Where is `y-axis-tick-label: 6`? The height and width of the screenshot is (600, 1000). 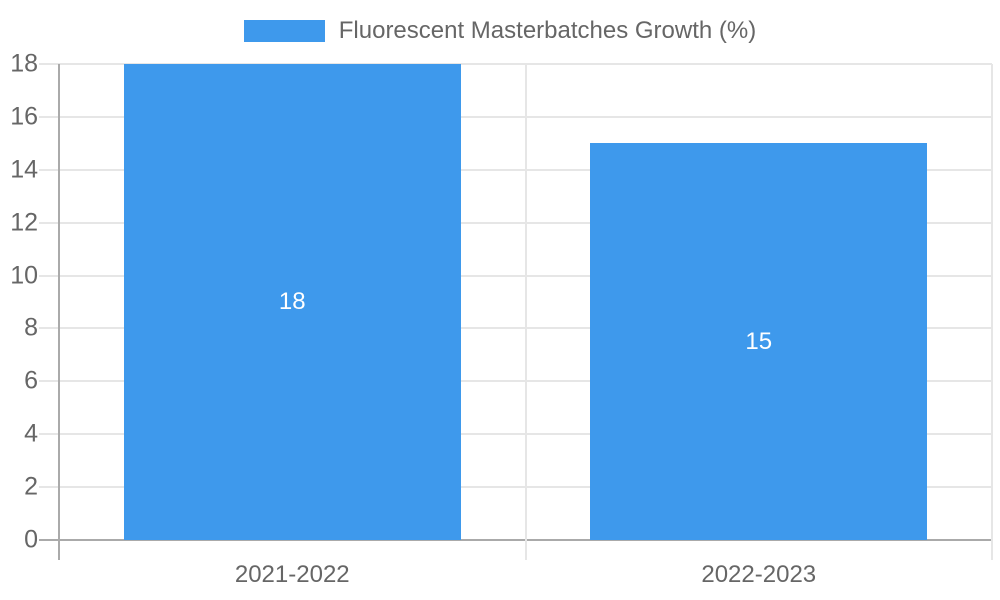
y-axis-tick-label: 6 is located at coordinates (31, 380).